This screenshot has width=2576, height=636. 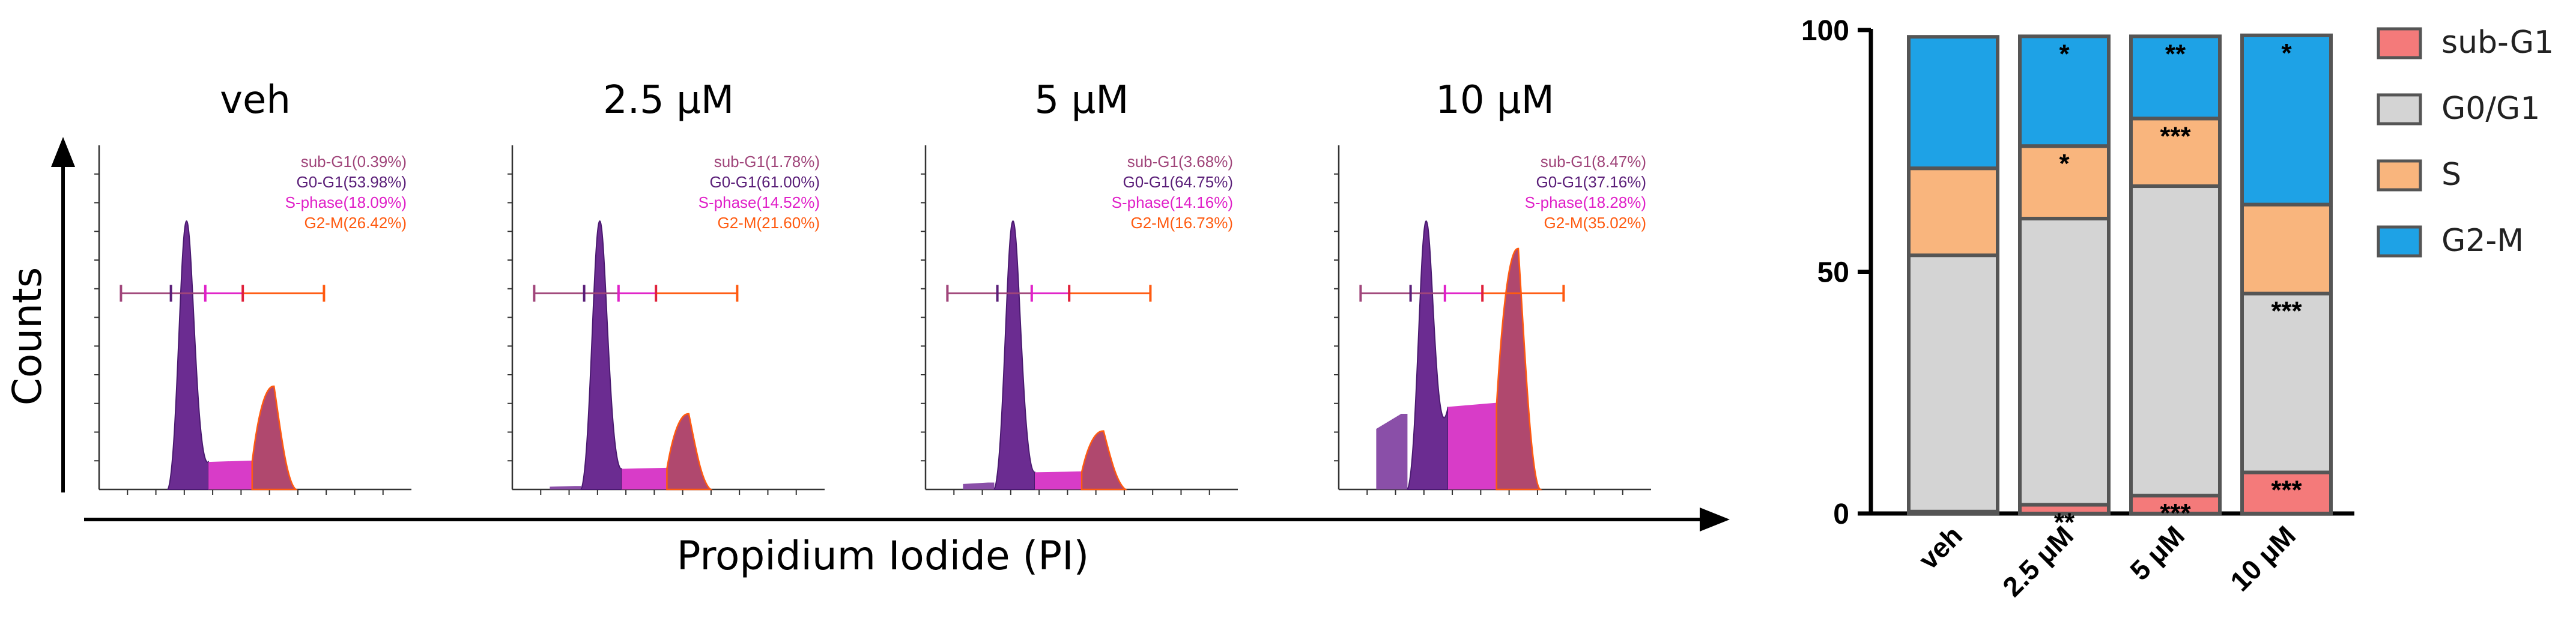 What do you see at coordinates (1825, 31) in the screenshot?
I see `bar-y-tick-label: 100` at bounding box center [1825, 31].